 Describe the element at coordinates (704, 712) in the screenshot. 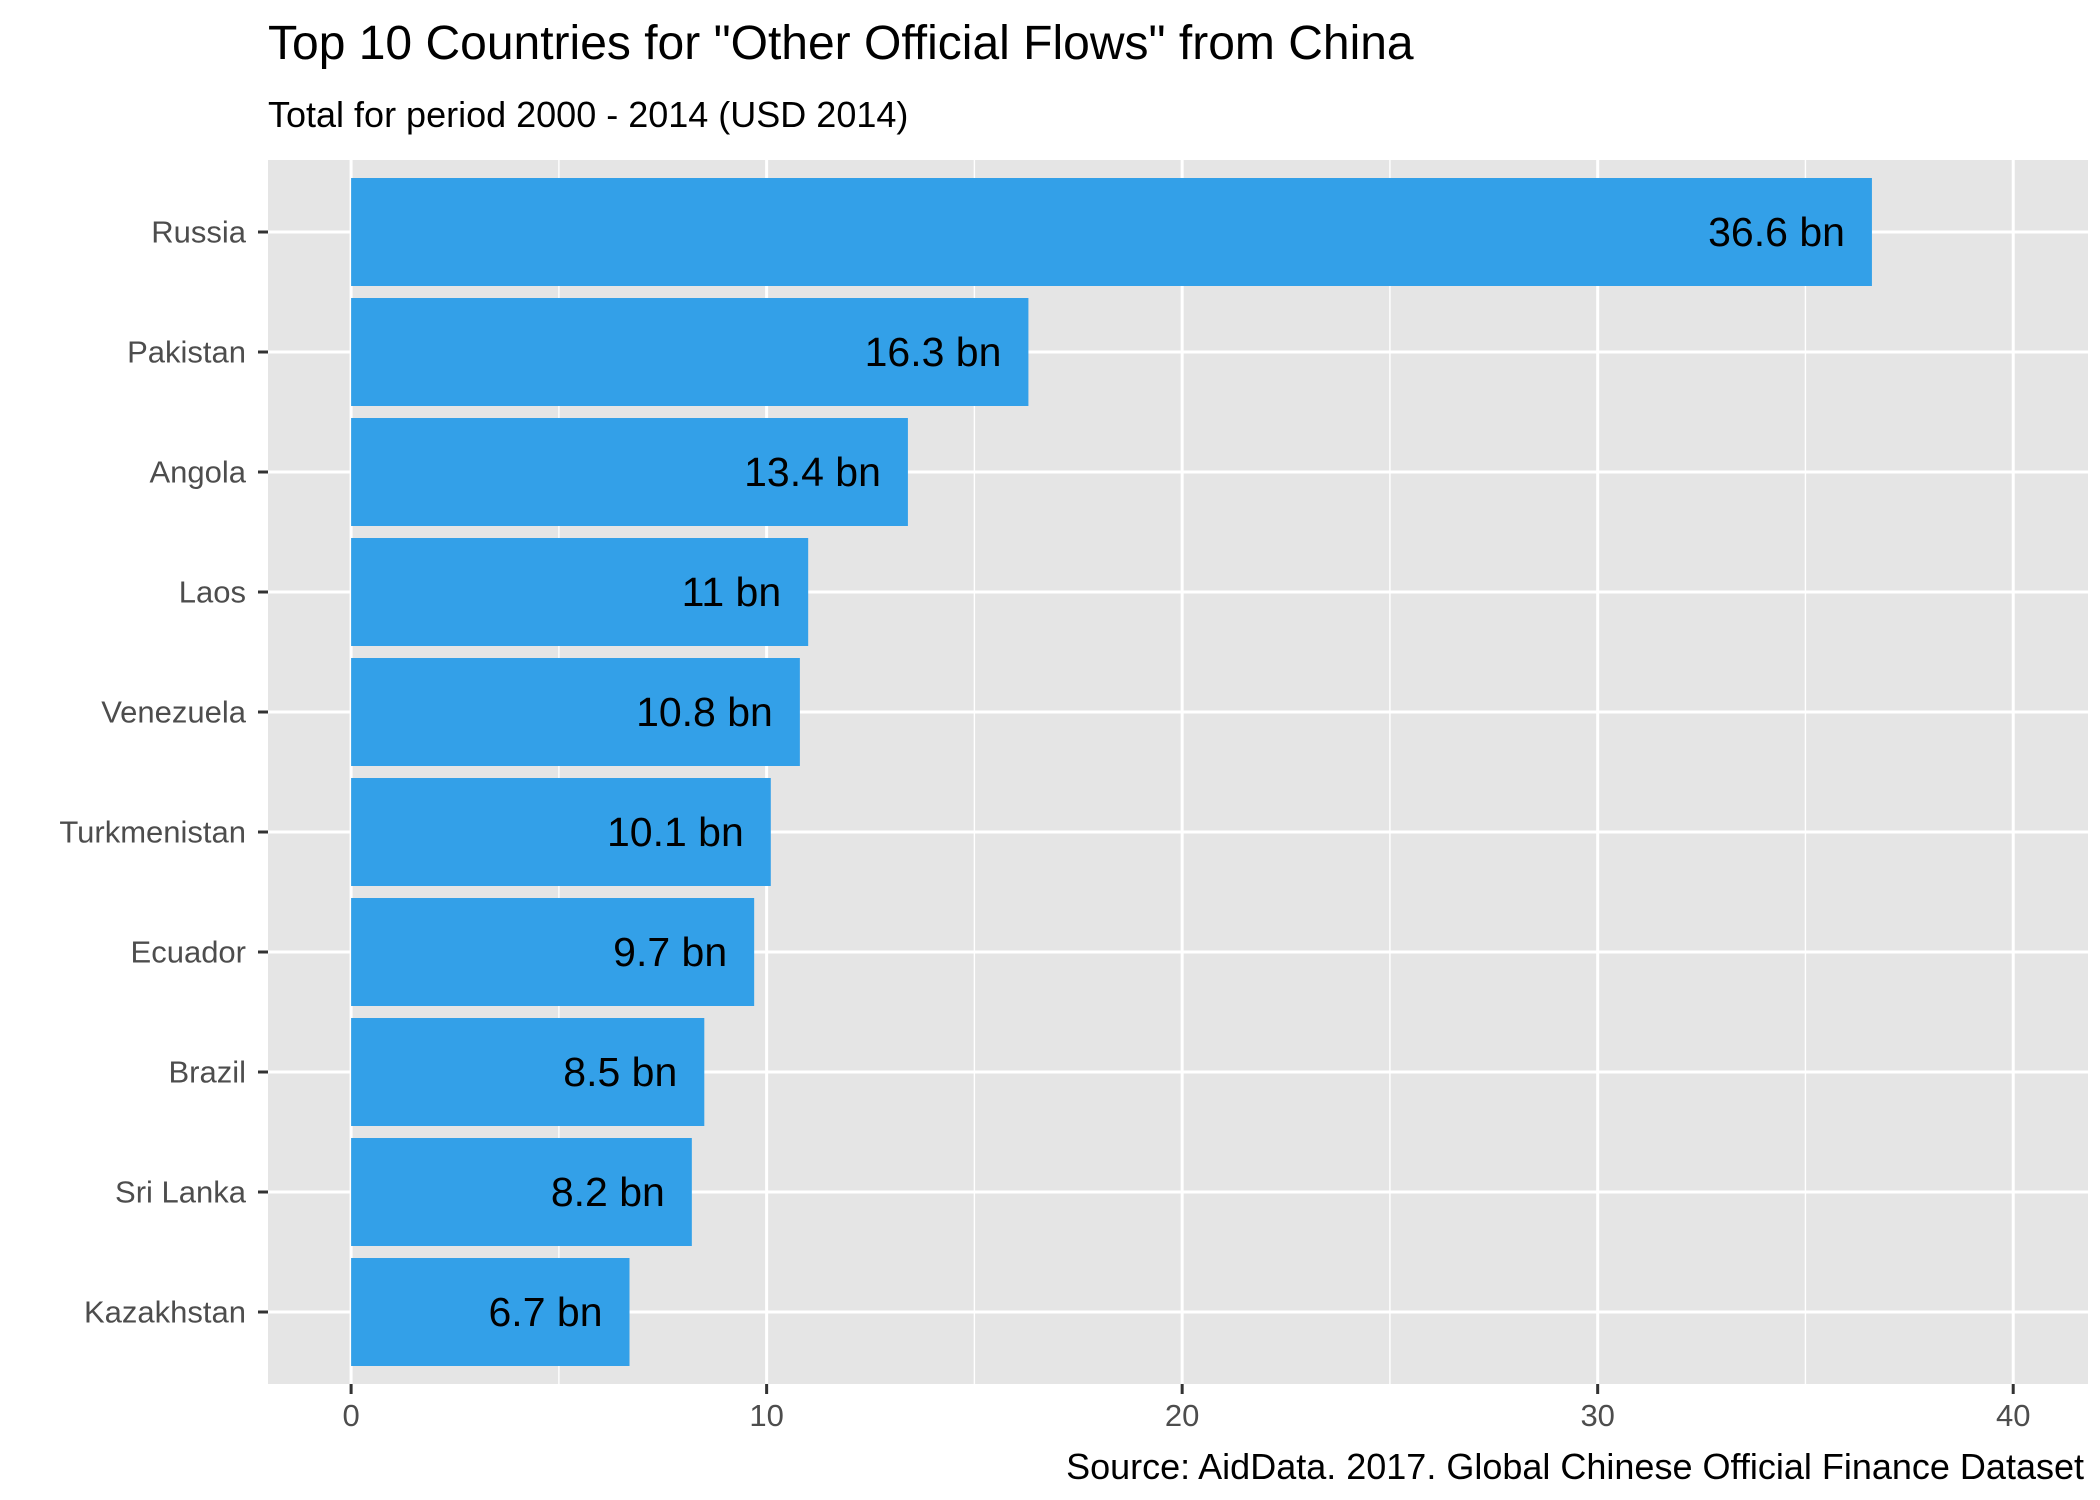

I see `data-label: 10.8 bn` at that location.